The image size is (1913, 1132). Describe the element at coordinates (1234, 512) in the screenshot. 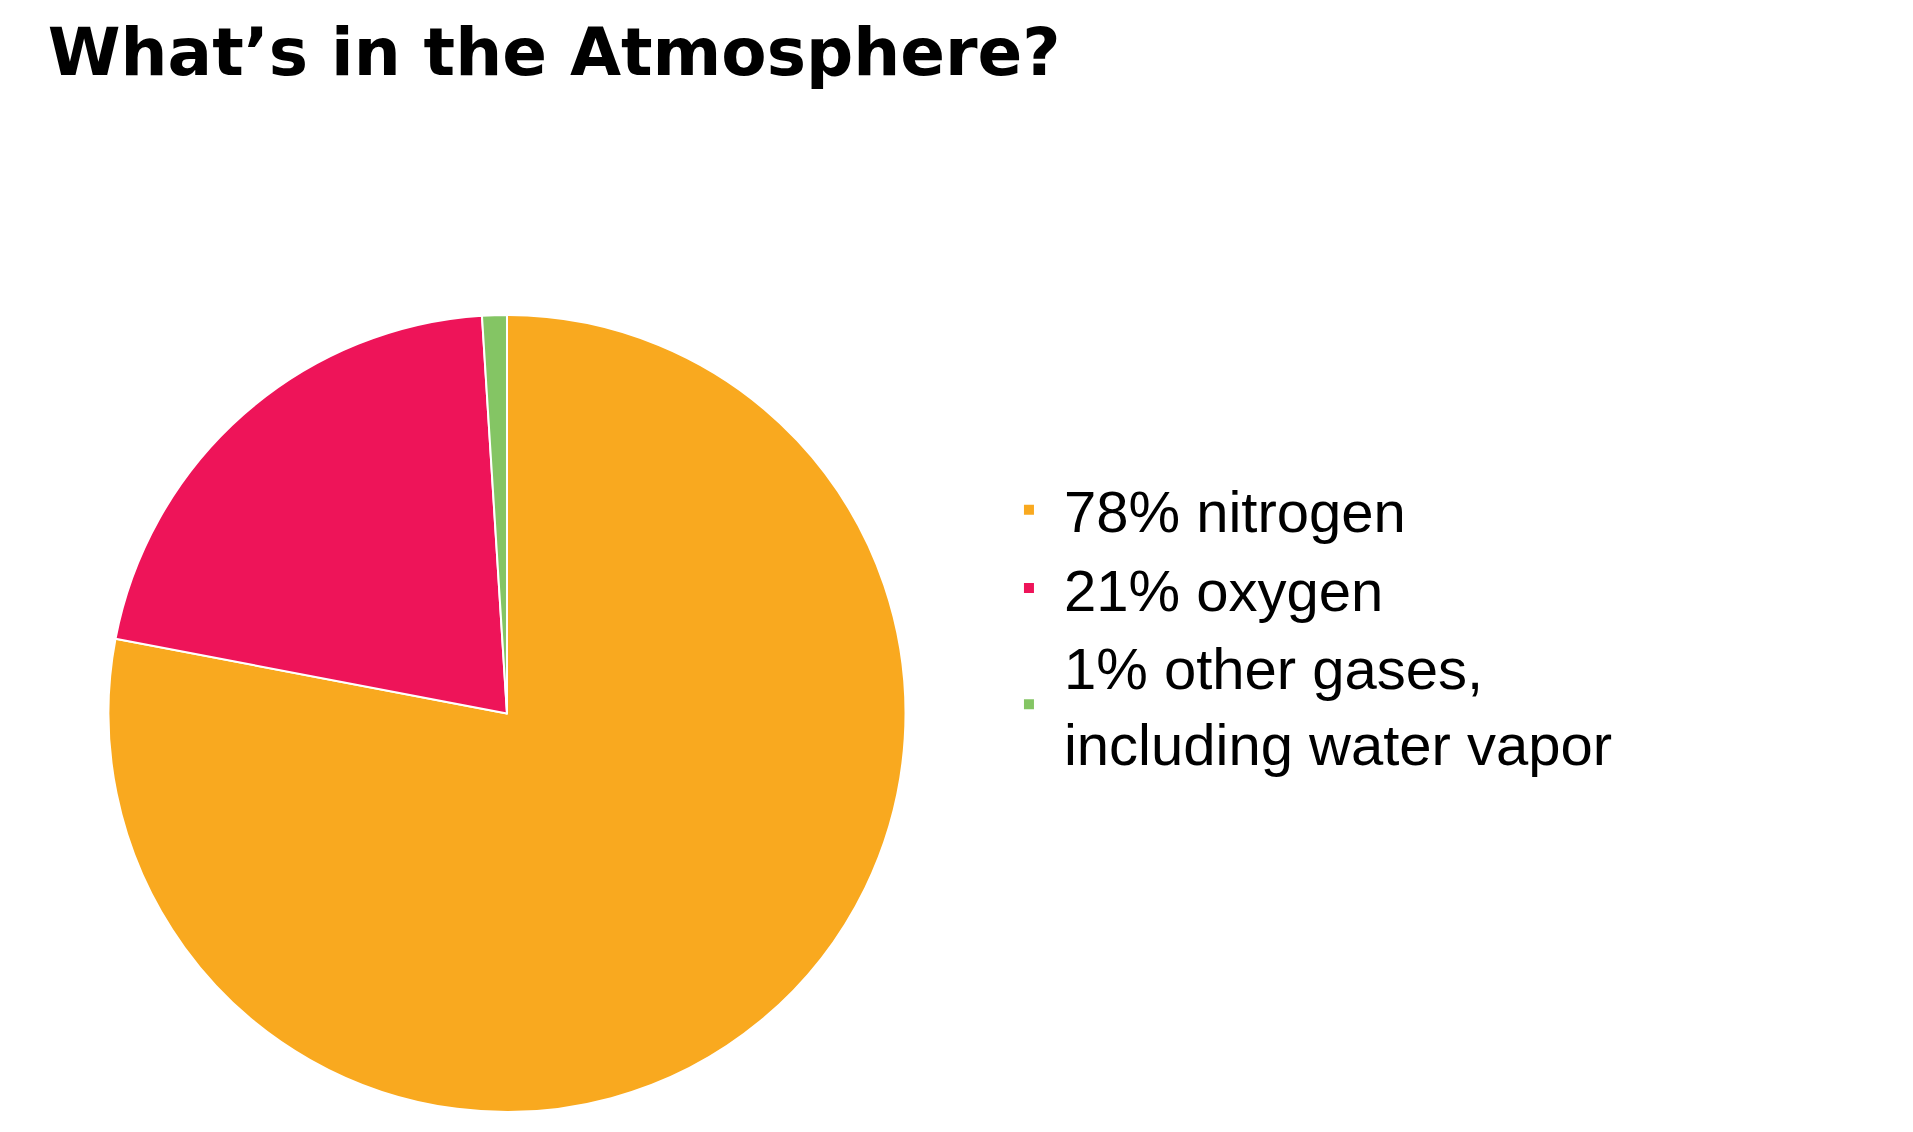

I see `legend-label: 78% nitrogen` at that location.